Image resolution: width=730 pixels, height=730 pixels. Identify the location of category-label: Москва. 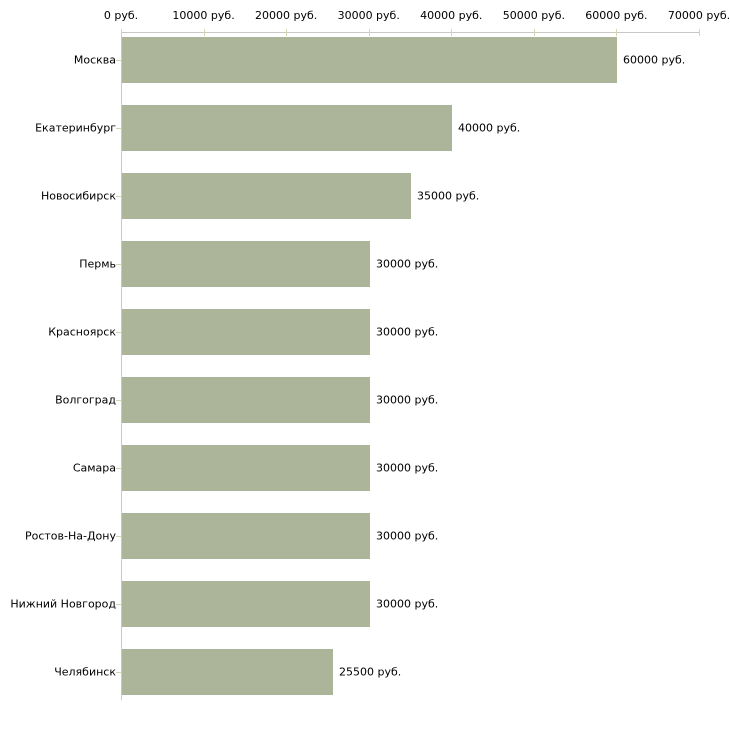
(94, 60).